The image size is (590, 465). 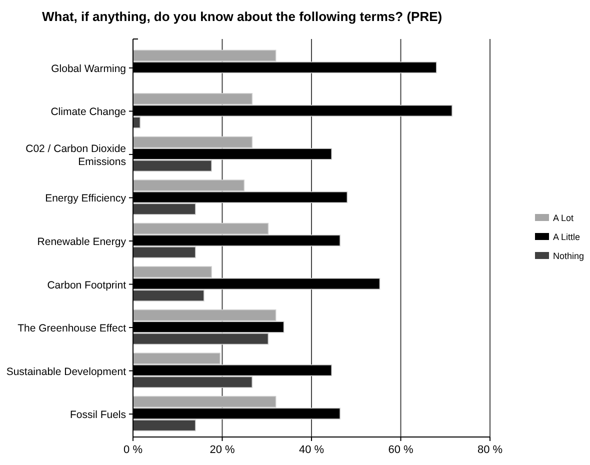 What do you see at coordinates (311, 450) in the screenshot?
I see `x-tick-label: 40 %` at bounding box center [311, 450].